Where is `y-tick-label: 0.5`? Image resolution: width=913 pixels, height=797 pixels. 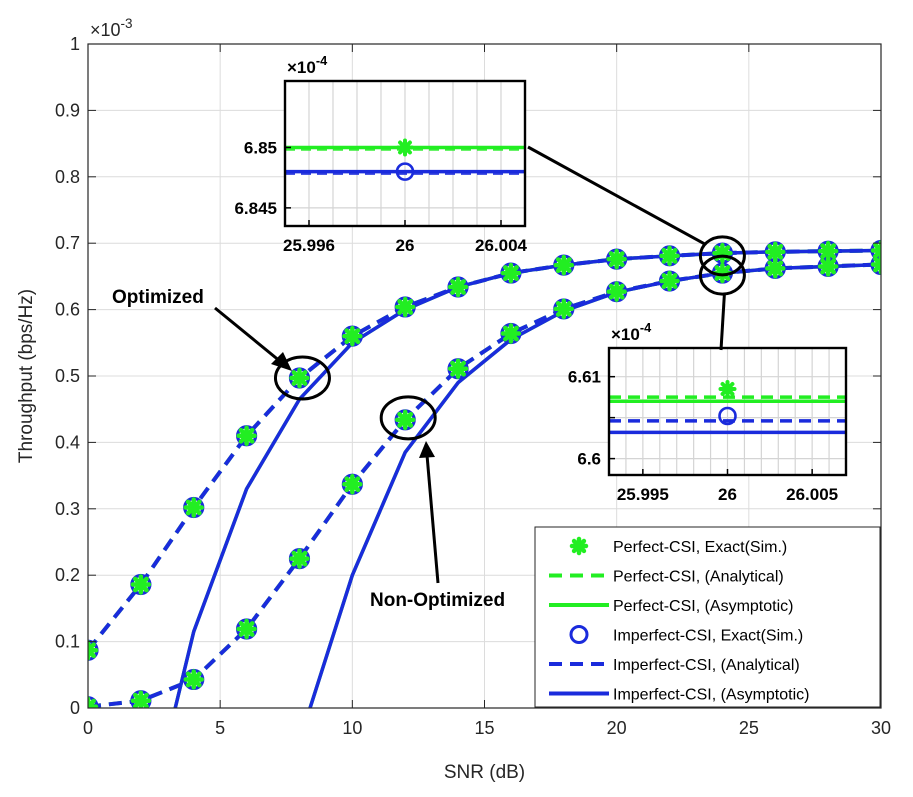
y-tick-label: 0.5 is located at coordinates (67, 376).